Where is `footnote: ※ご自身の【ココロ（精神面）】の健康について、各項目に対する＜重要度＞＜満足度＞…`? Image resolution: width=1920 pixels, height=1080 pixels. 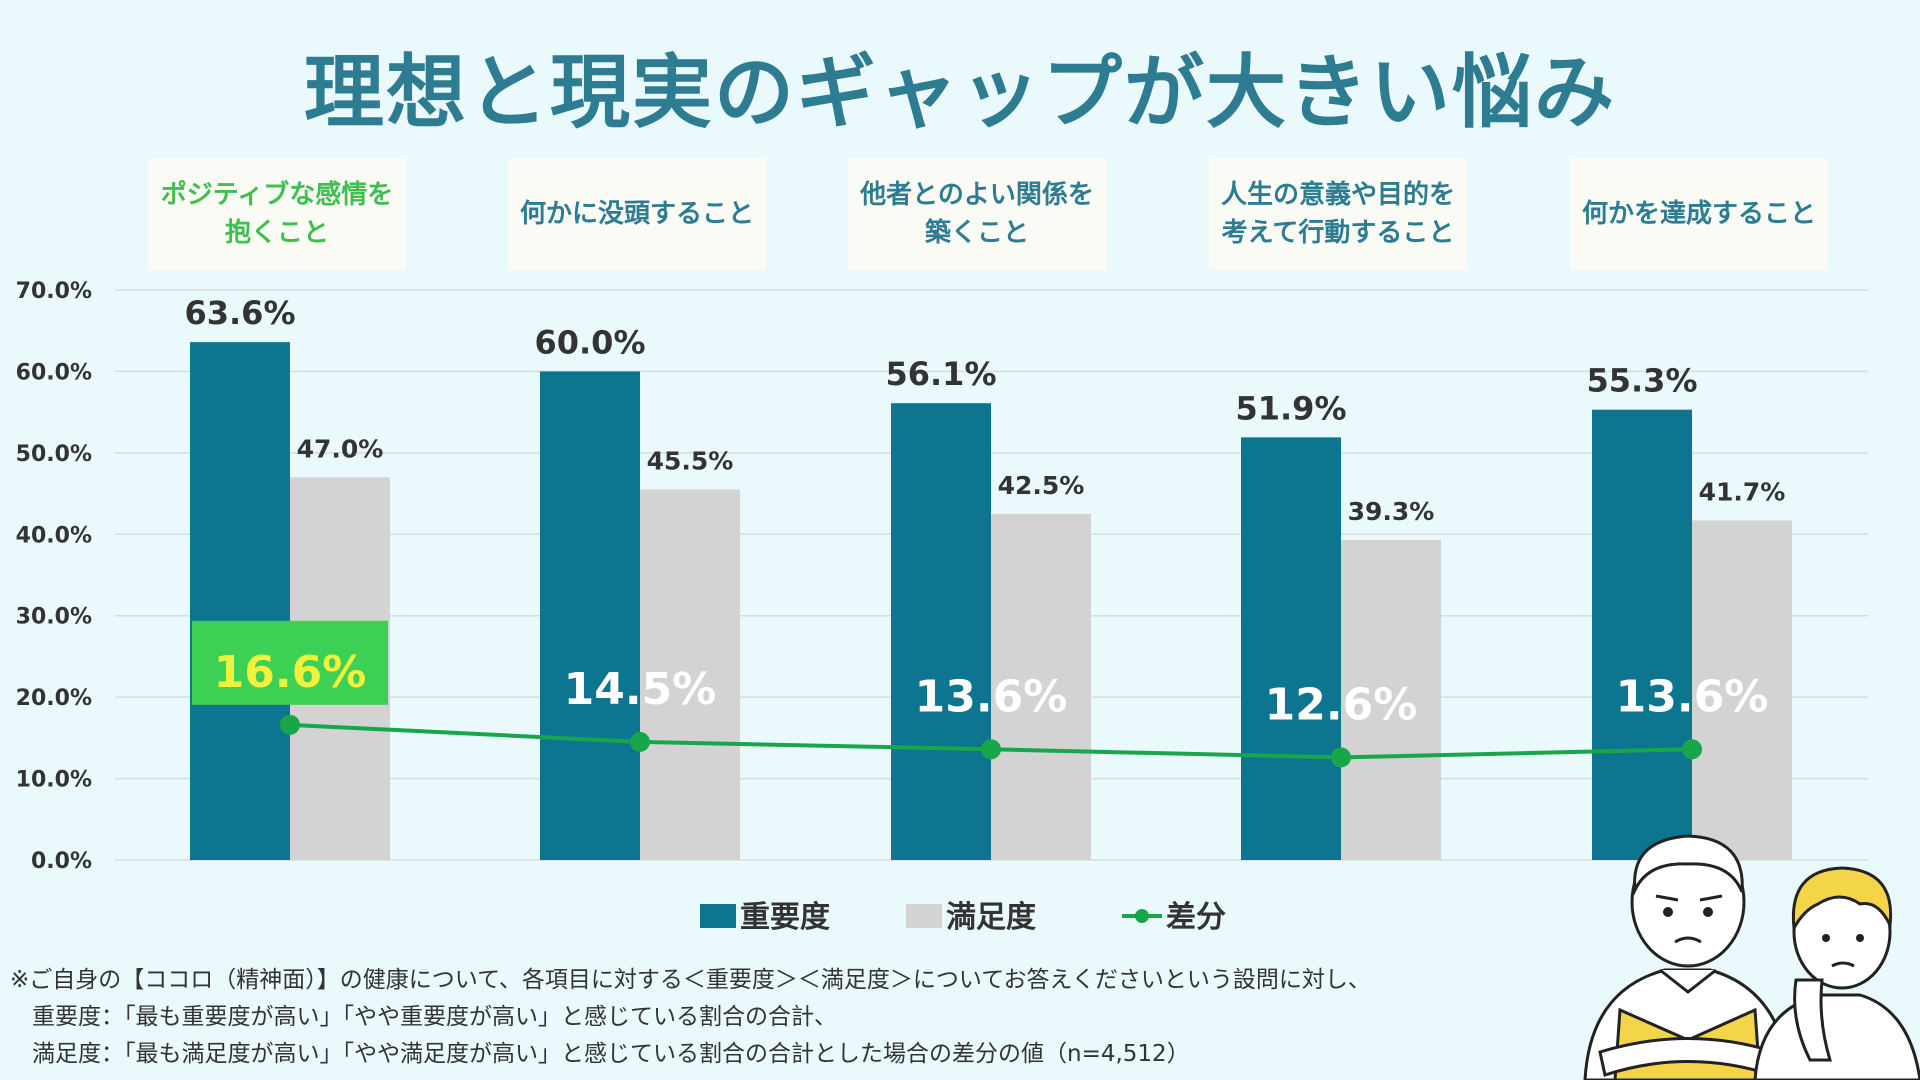 footnote: ※ご自身の【ココロ（精神面）】の健康について、各項目に対する＜重要度＞＜満足度＞… is located at coordinates (790, 1017).